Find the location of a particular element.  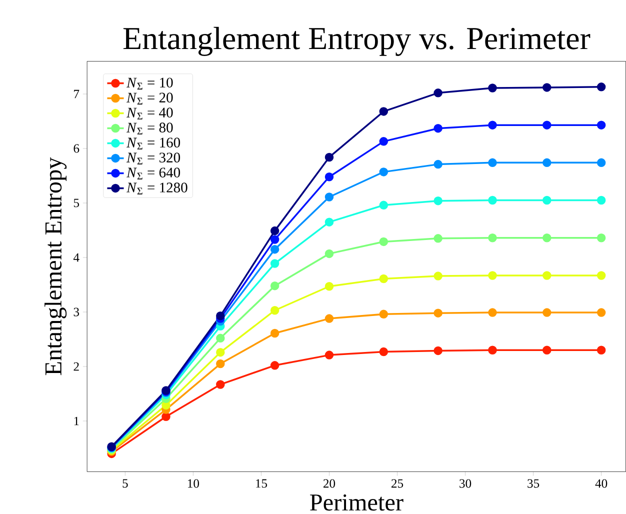

x-tick-label: 25 is located at coordinates (398, 483).